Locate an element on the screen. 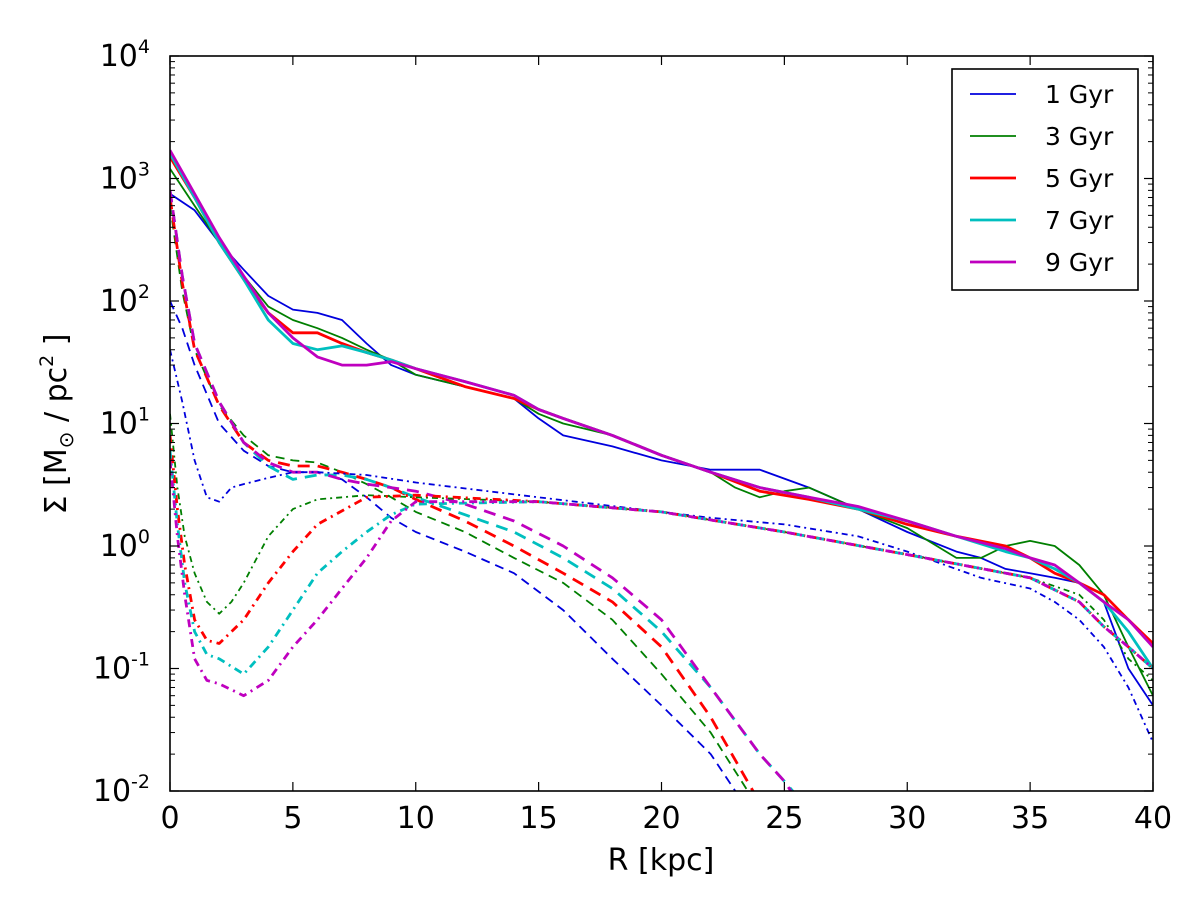  x-tick-label: 30 is located at coordinates (907, 818).